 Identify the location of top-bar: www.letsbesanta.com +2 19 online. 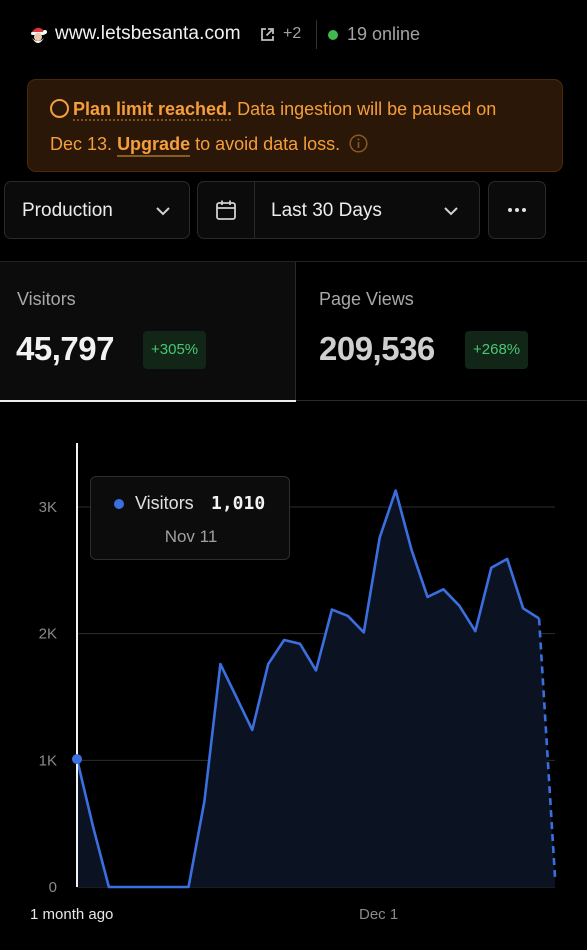
(293, 36).